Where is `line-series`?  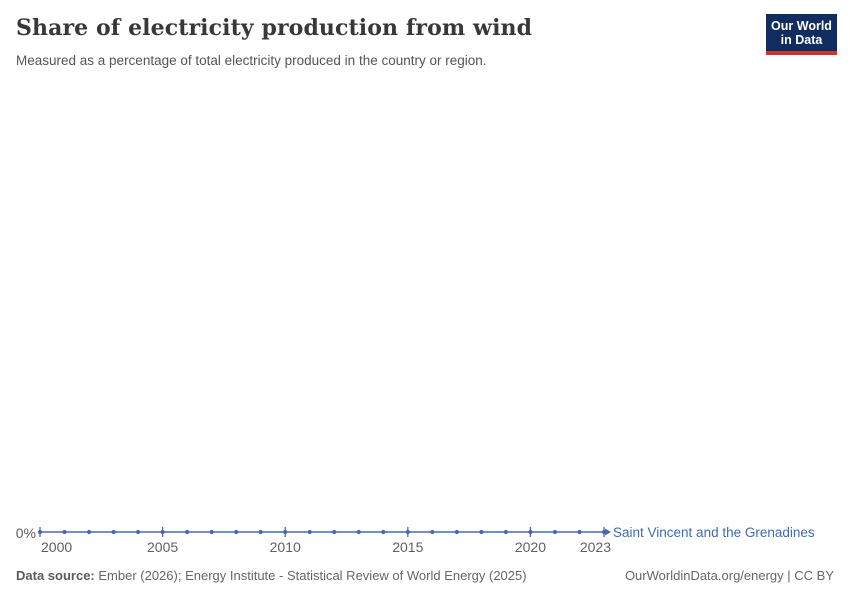 line-series is located at coordinates (425, 525).